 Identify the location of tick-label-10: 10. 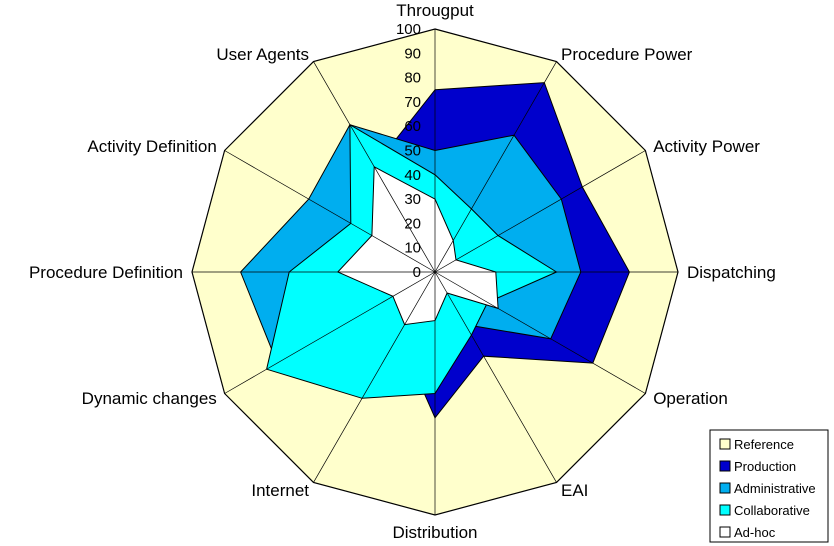
(412, 248).